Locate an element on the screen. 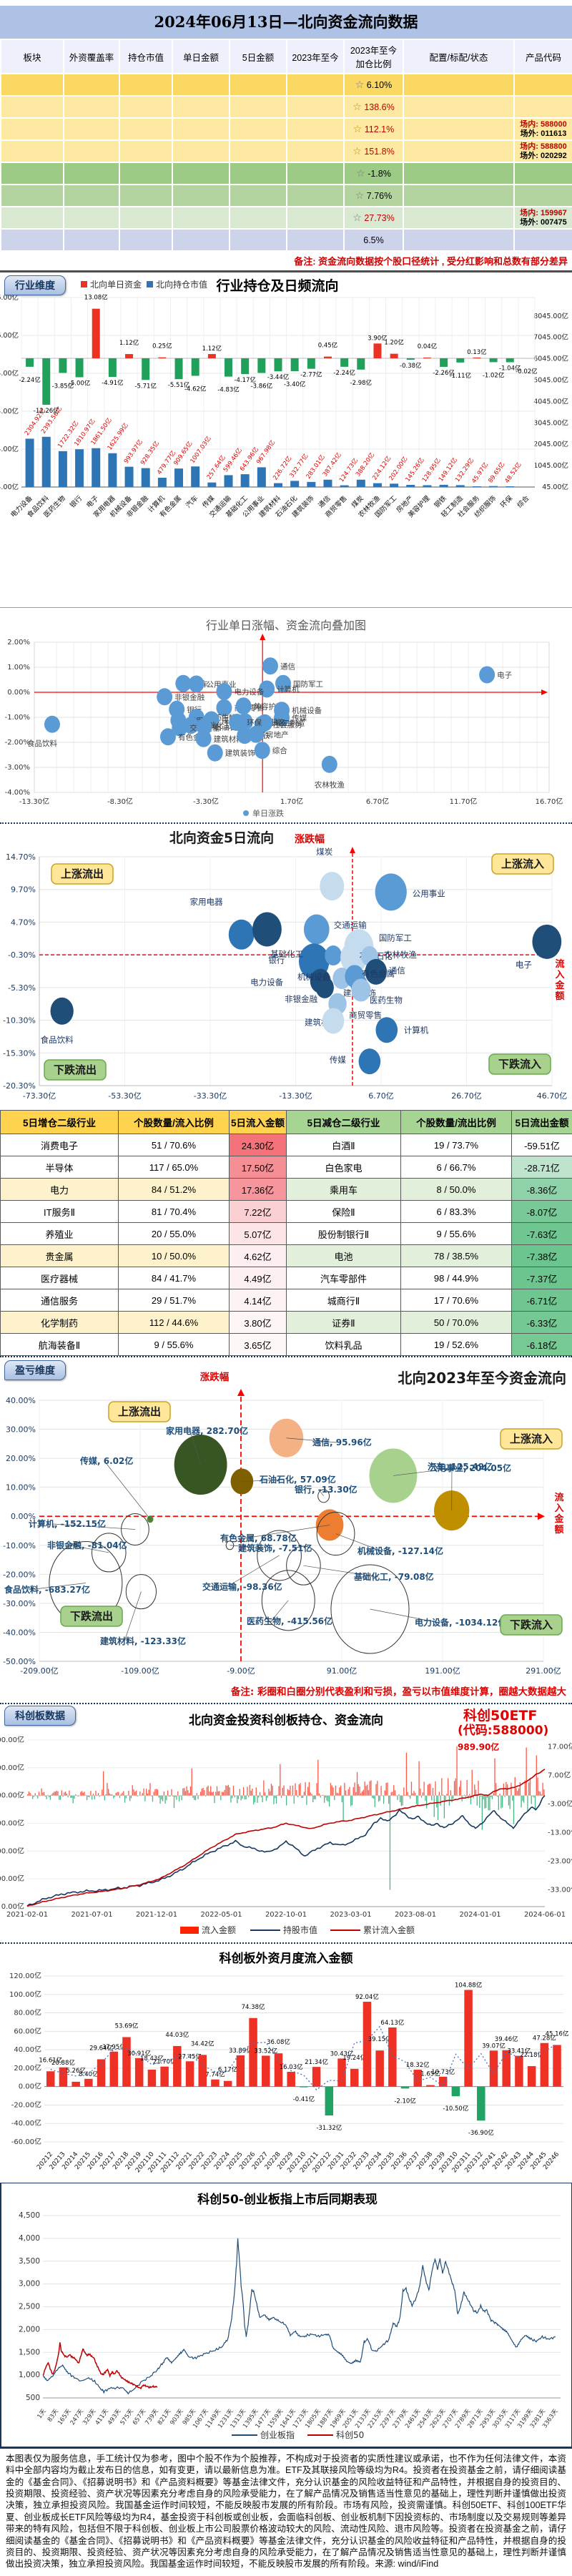 The height and width of the screenshot is (2576, 572). pnl-bubble is located at coordinates (242, 1482).